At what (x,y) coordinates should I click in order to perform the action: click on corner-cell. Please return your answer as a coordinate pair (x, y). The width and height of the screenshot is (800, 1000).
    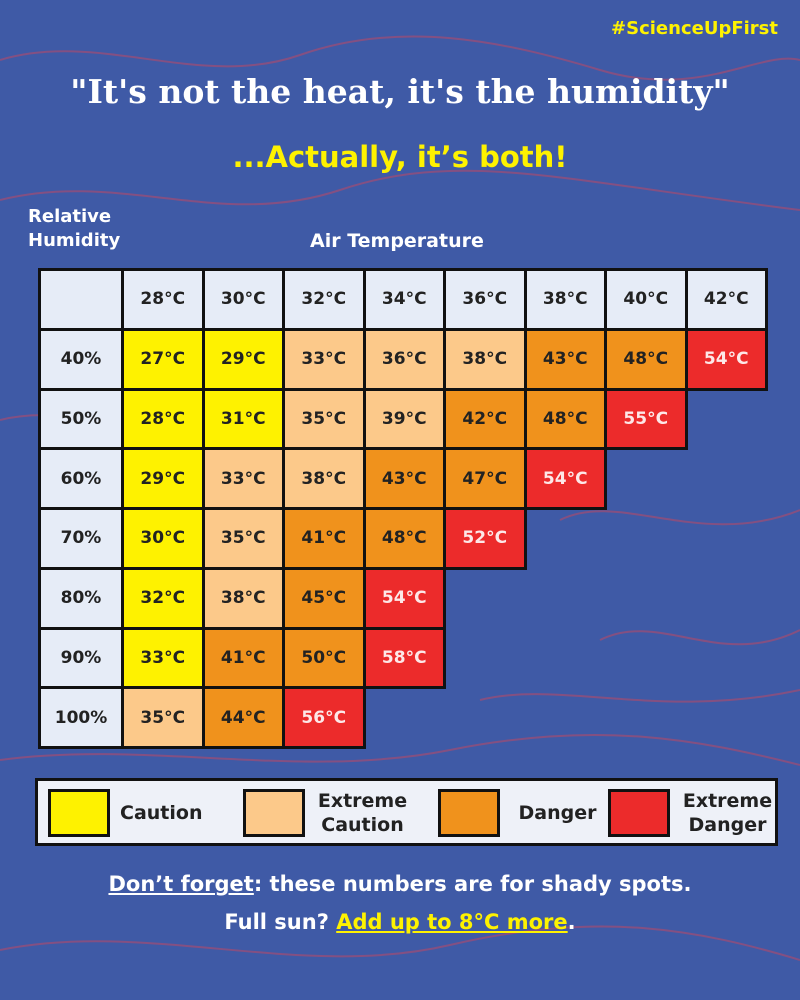
    Looking at the image, I should click on (81, 299).